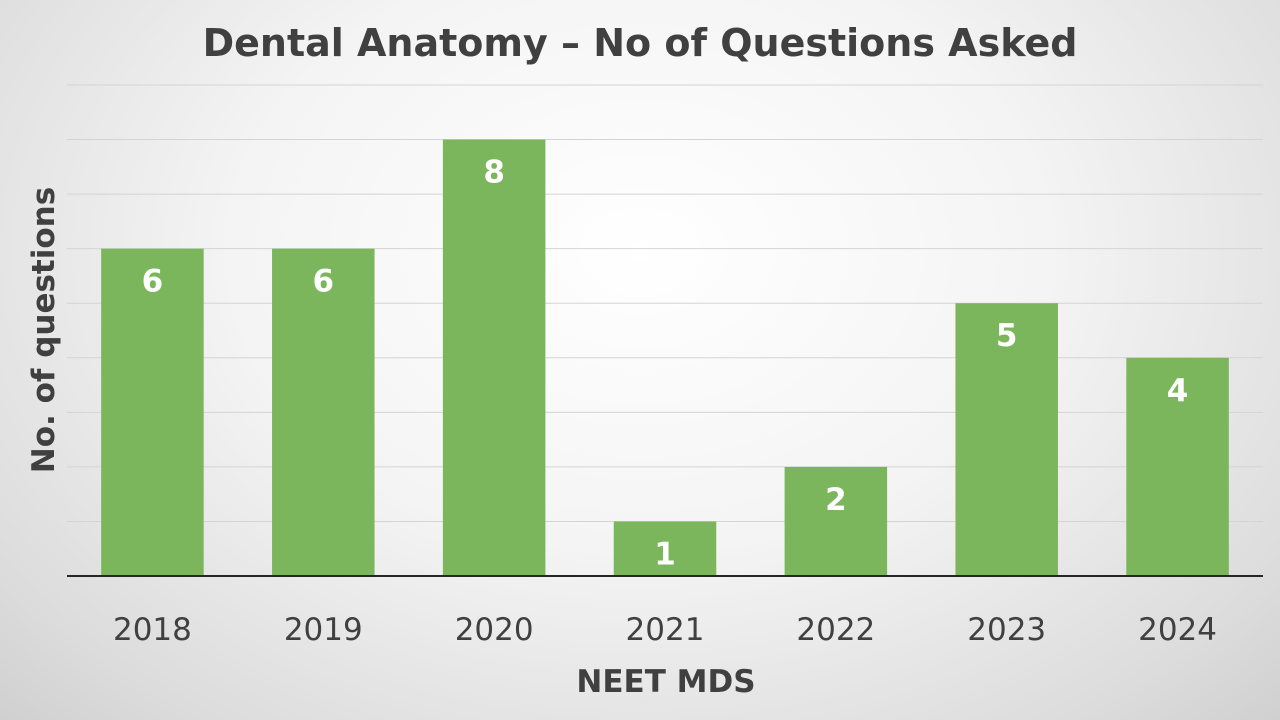  Describe the element at coordinates (152, 630) in the screenshot. I see `x-tick-label-2018: 2018` at that location.